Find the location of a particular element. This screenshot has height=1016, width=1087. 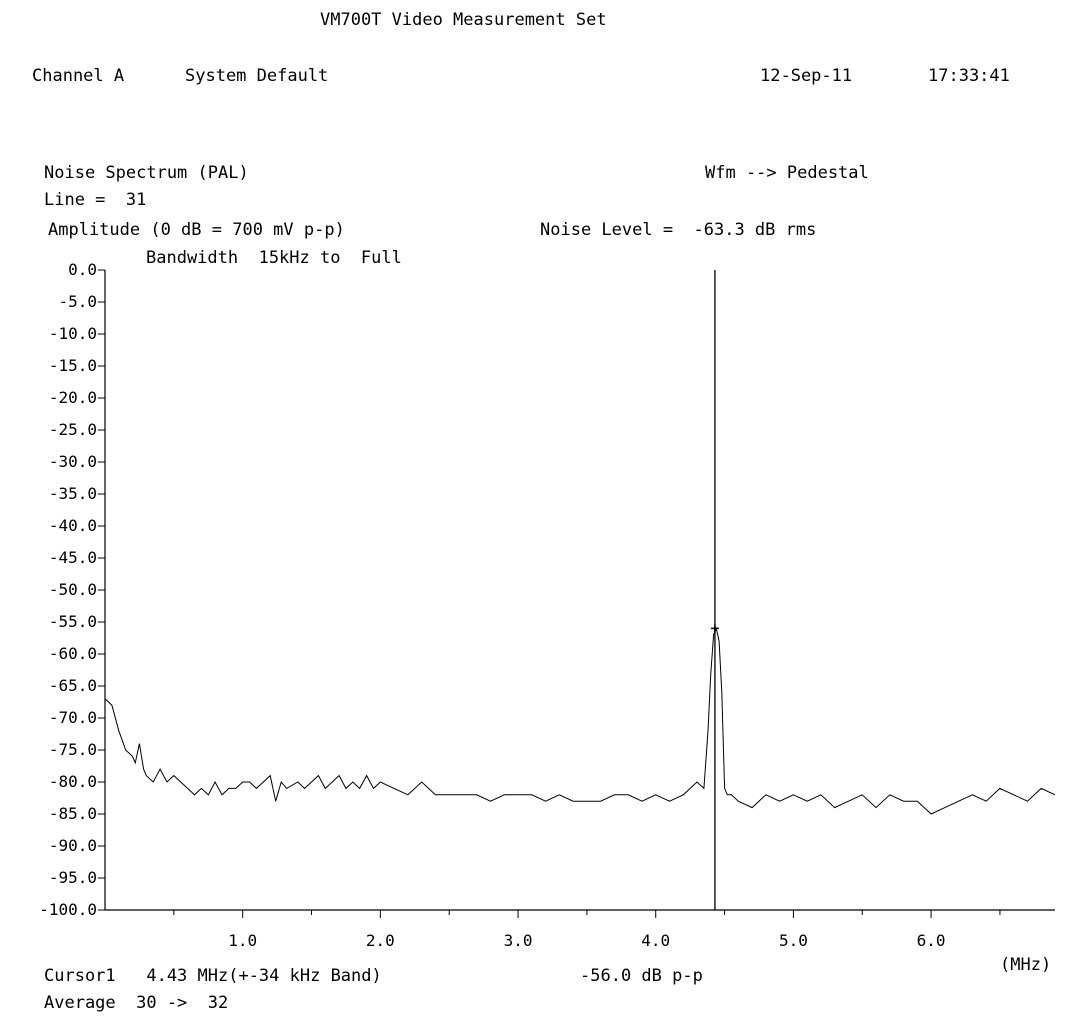

y-tick-label: -100.0 is located at coordinates (68, 909).